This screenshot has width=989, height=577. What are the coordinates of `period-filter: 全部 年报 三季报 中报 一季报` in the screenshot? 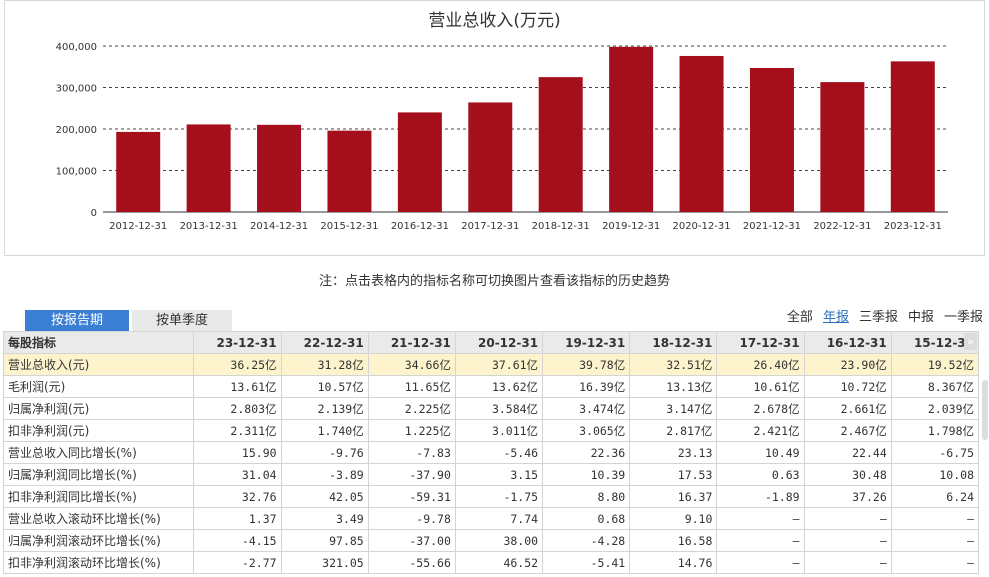 It's located at (885, 315).